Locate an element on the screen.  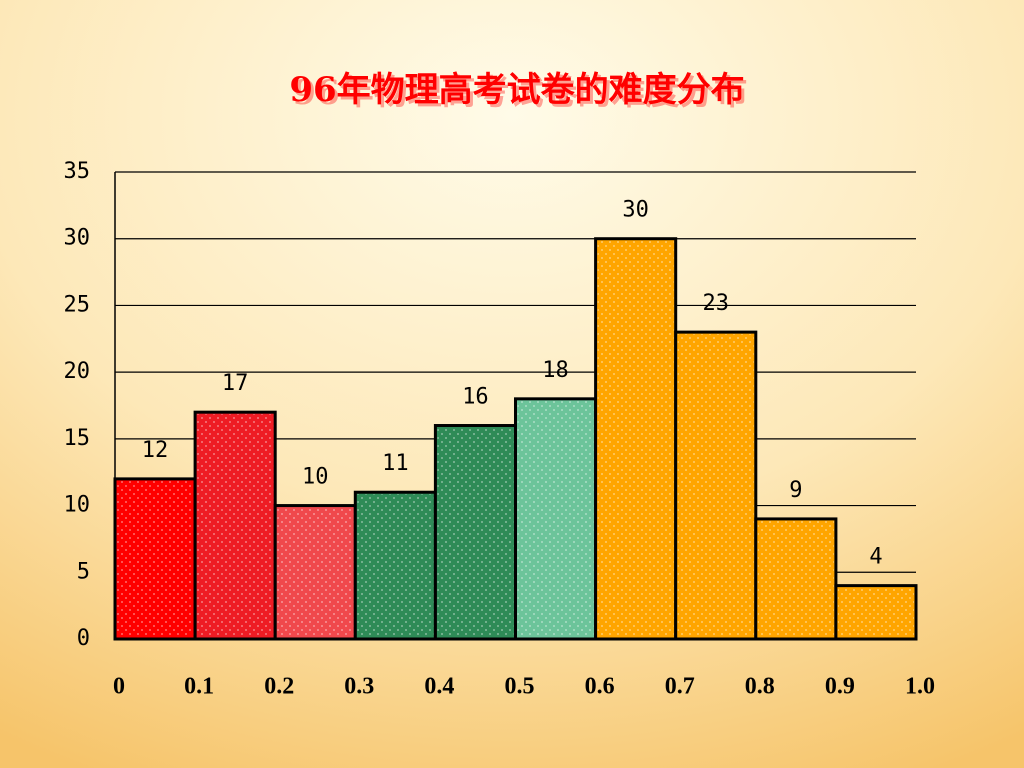
x-tick-label: 0.9 is located at coordinates (840, 687).